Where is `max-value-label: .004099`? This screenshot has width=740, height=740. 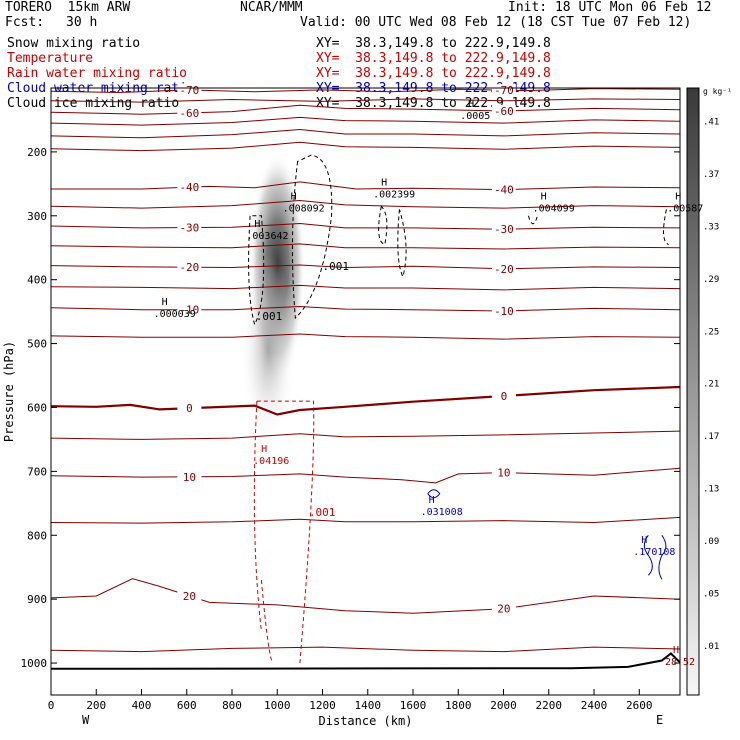
max-value-label: .004099 is located at coordinates (554, 208).